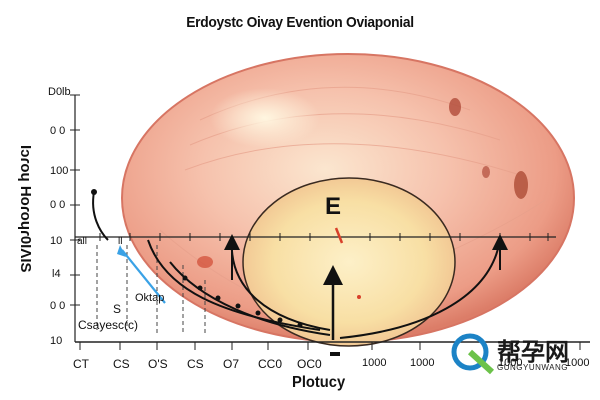 This screenshot has width=600, height=400. I want to click on watermark-text: 帮孕网, so click(533, 352).